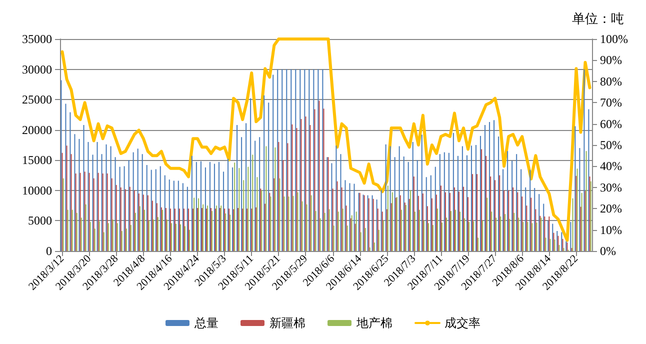 This screenshot has width=646, height=344. Describe the element at coordinates (37, 99) in the screenshot. I see `y-tick-label: 25000` at that location.